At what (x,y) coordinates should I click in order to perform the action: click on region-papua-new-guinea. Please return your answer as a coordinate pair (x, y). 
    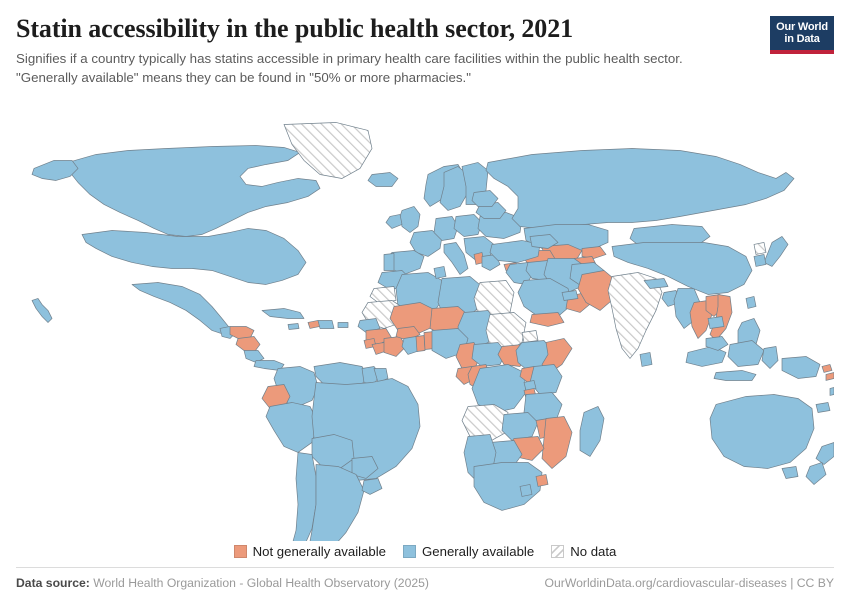
    Looking at the image, I should click on (801, 367).